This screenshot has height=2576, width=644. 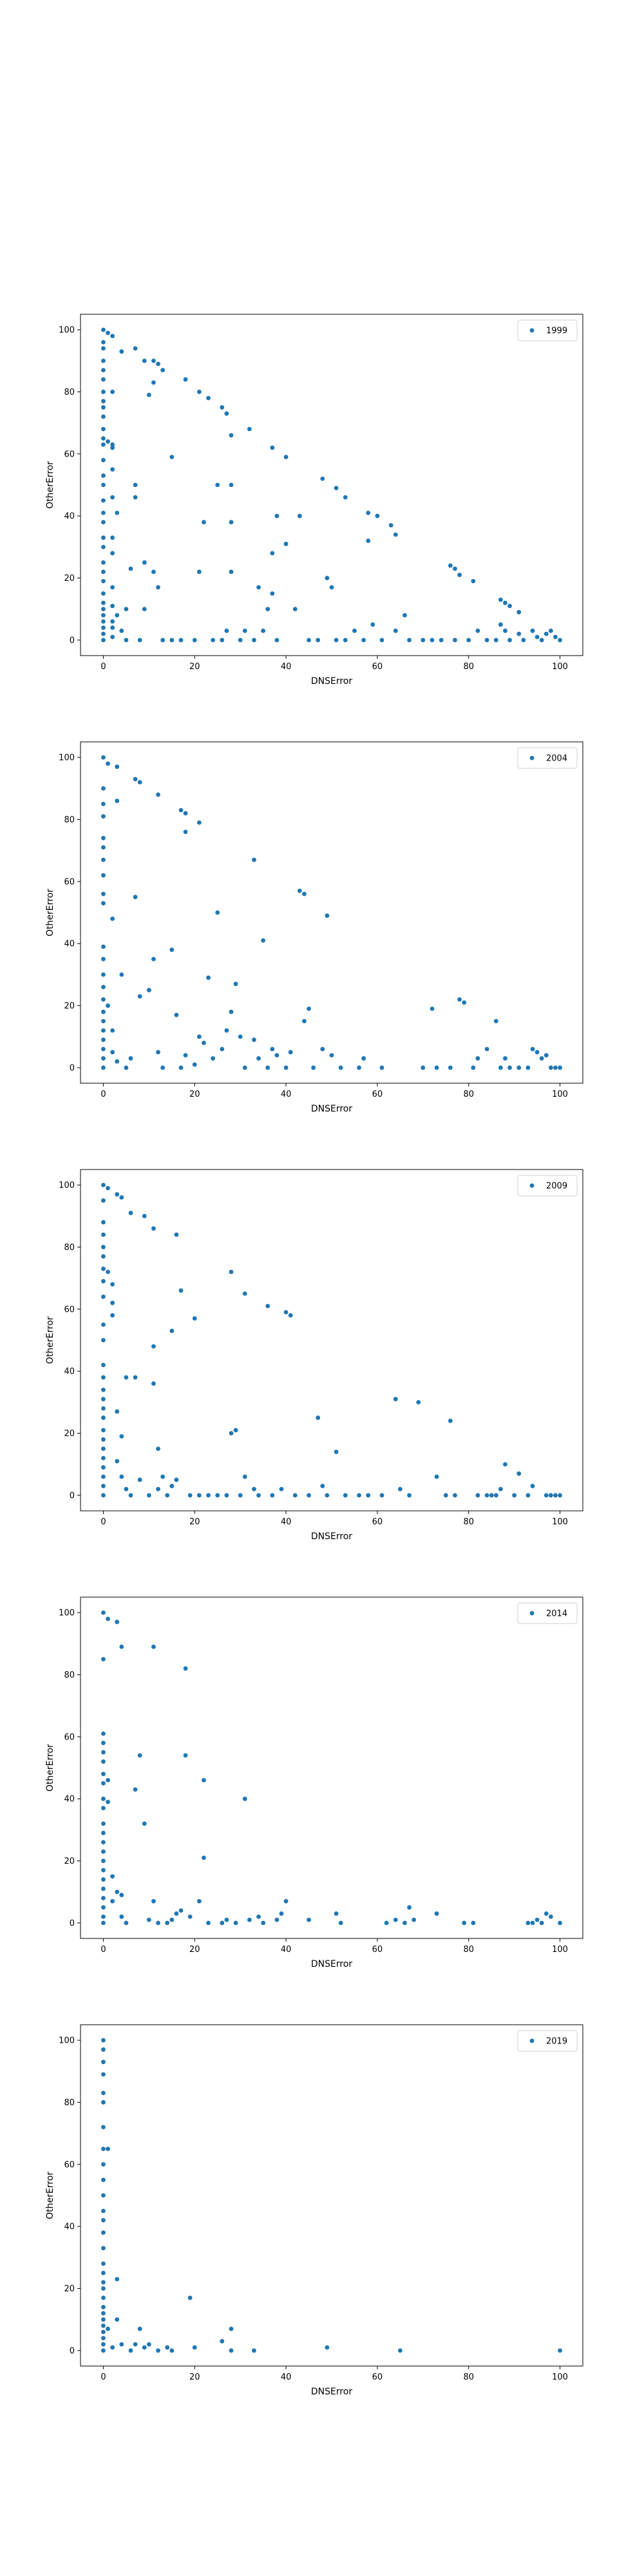 What do you see at coordinates (547, 758) in the screenshot?
I see `legend: 2004` at bounding box center [547, 758].